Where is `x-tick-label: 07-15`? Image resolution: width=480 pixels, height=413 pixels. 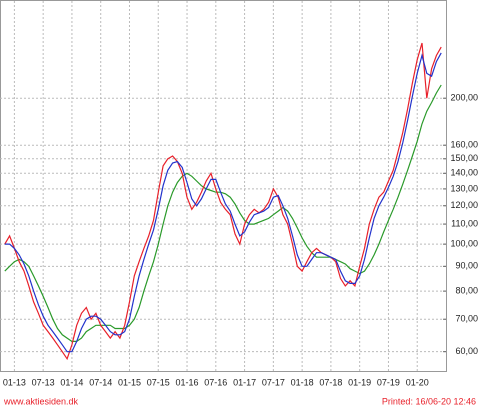
x-tick-label: 07-15 is located at coordinates (158, 382).